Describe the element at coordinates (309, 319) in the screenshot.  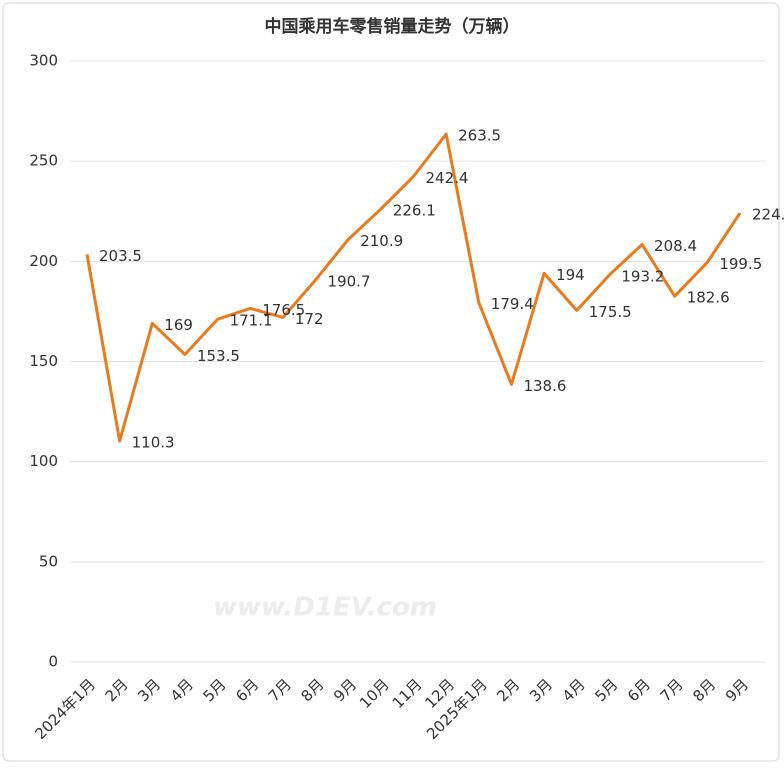
I see `data-label: 172` at that location.